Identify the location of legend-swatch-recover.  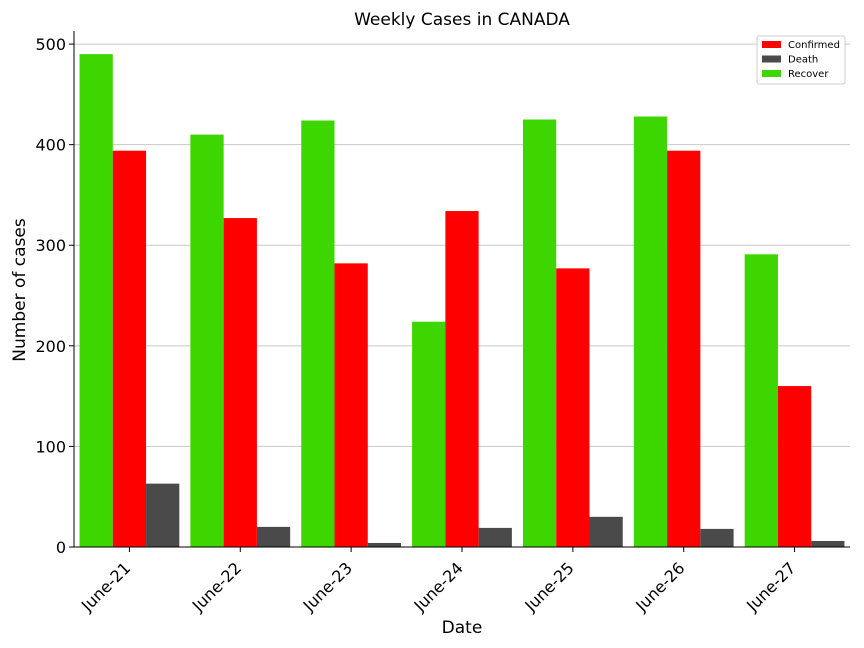
(771, 73).